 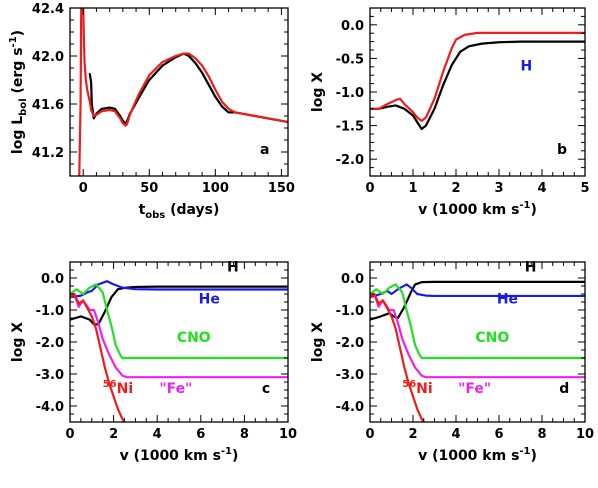 I want to click on x-axis-title: tobs (days), so click(x=179, y=211).